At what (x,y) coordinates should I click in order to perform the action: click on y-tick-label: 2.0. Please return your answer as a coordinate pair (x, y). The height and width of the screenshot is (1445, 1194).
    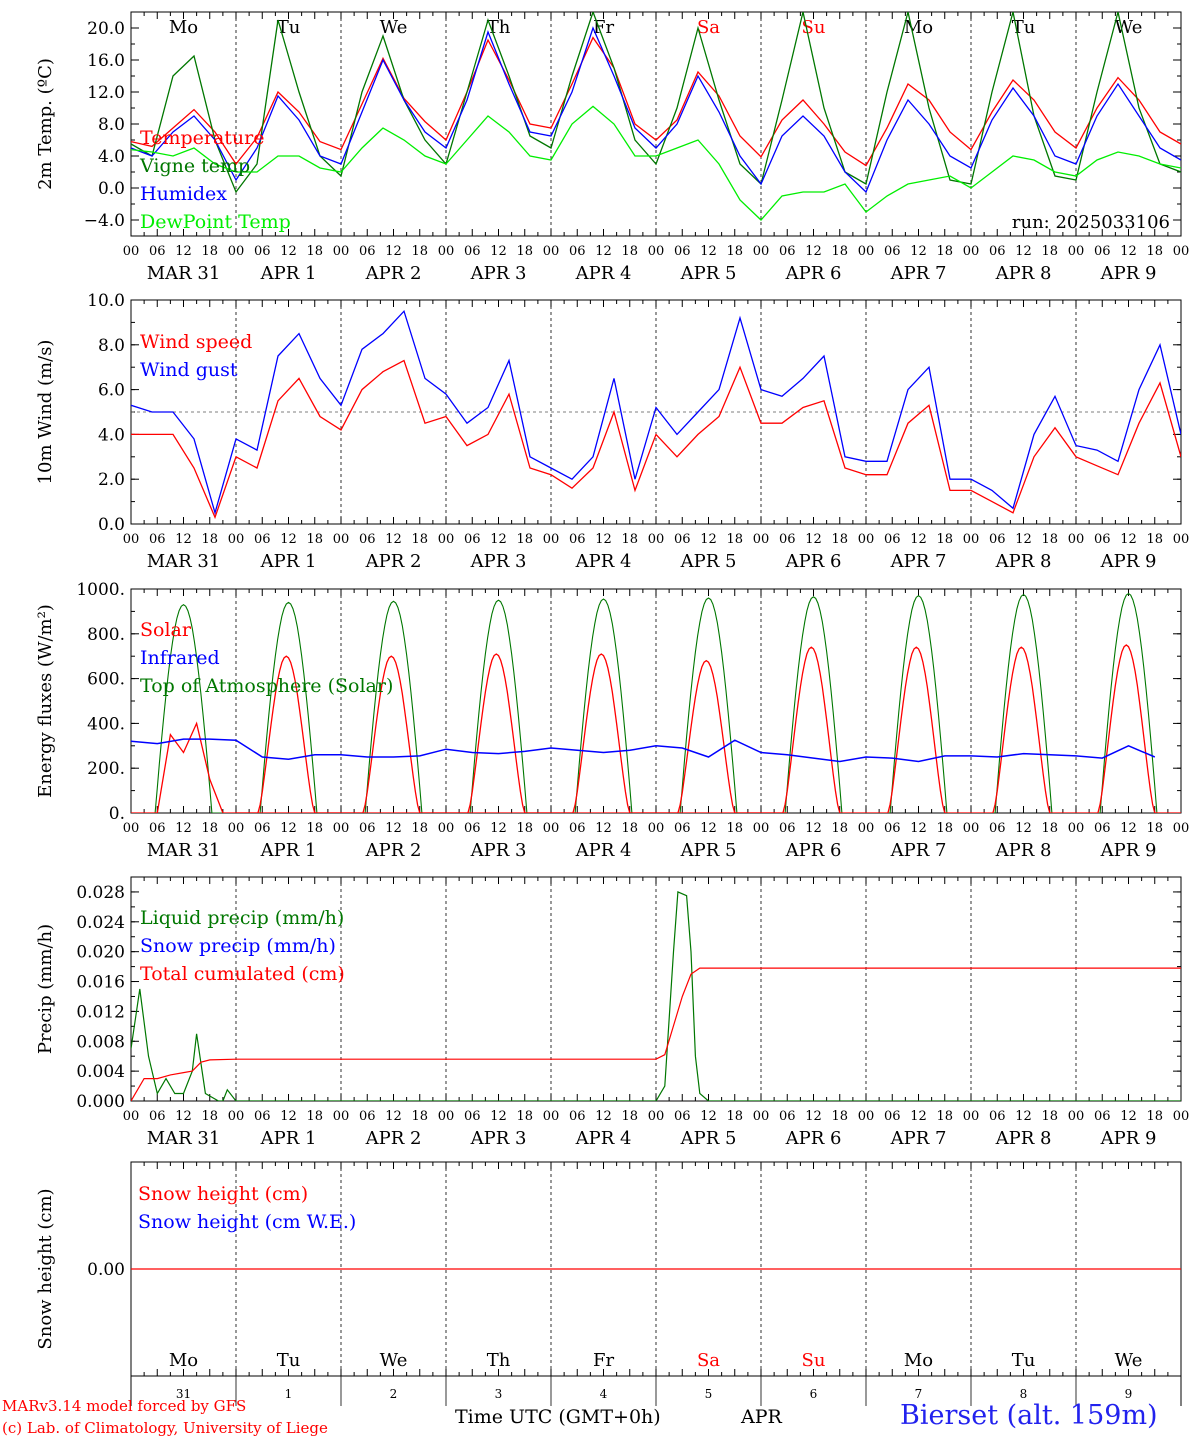
    Looking at the image, I should click on (111, 480).